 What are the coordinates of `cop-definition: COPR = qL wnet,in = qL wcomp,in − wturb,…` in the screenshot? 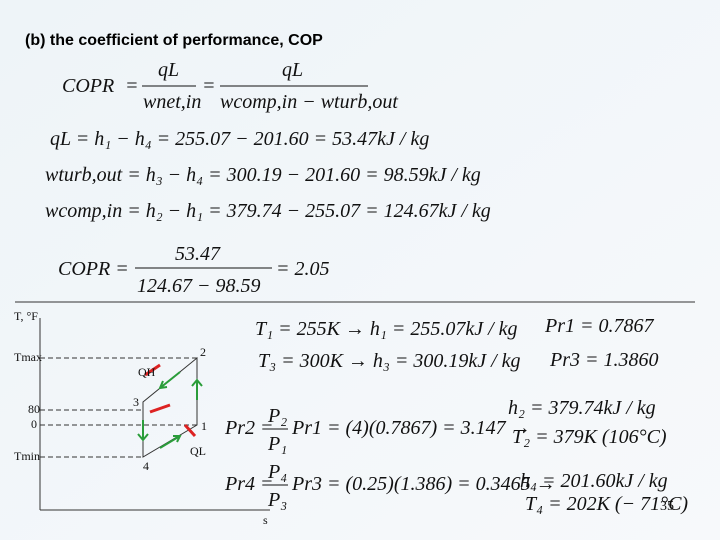 It's located at (230, 86).